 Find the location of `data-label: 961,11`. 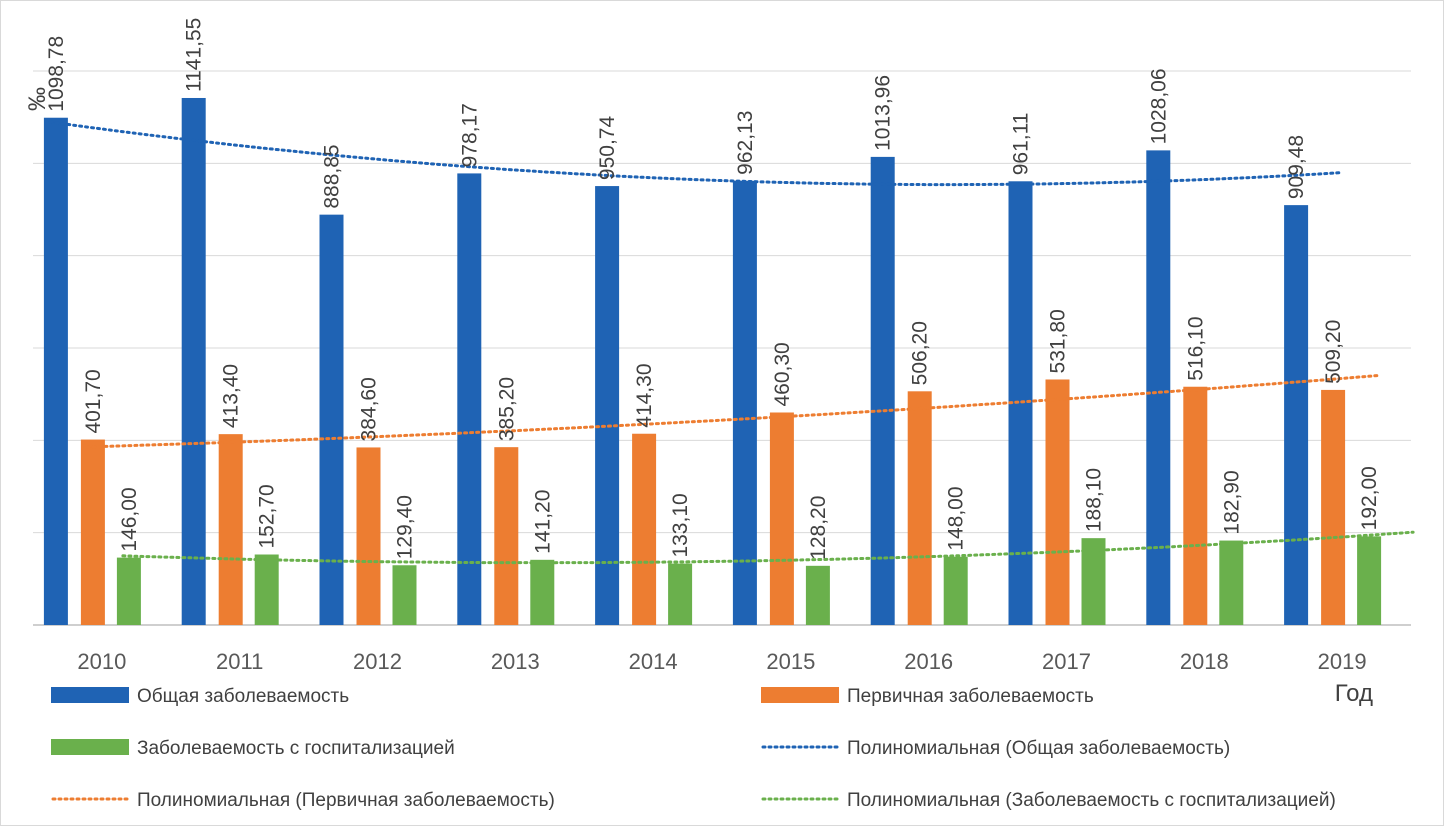

data-label: 961,11 is located at coordinates (1021, 144).